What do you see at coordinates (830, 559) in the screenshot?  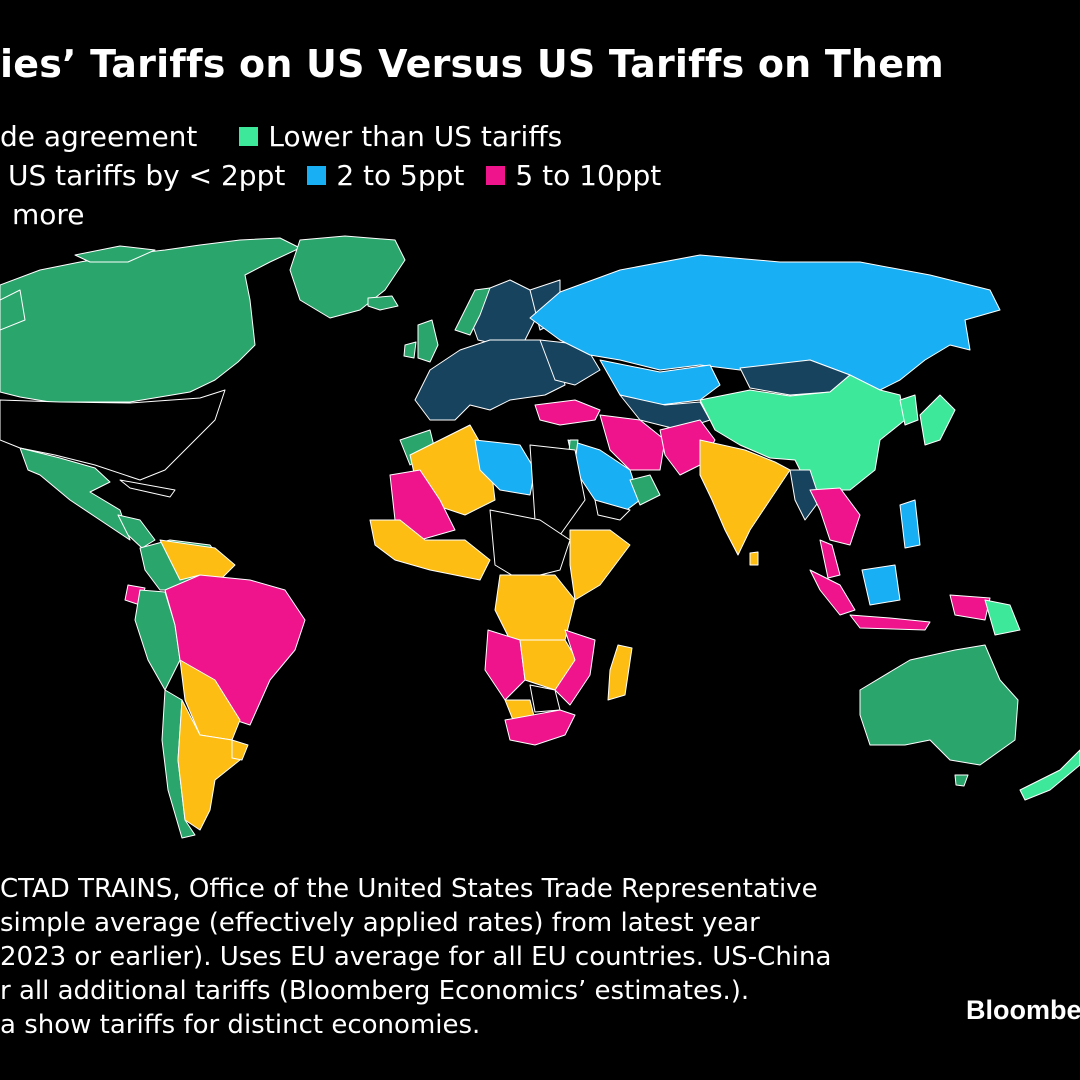 I see `region-malay-peninsula` at bounding box center [830, 559].